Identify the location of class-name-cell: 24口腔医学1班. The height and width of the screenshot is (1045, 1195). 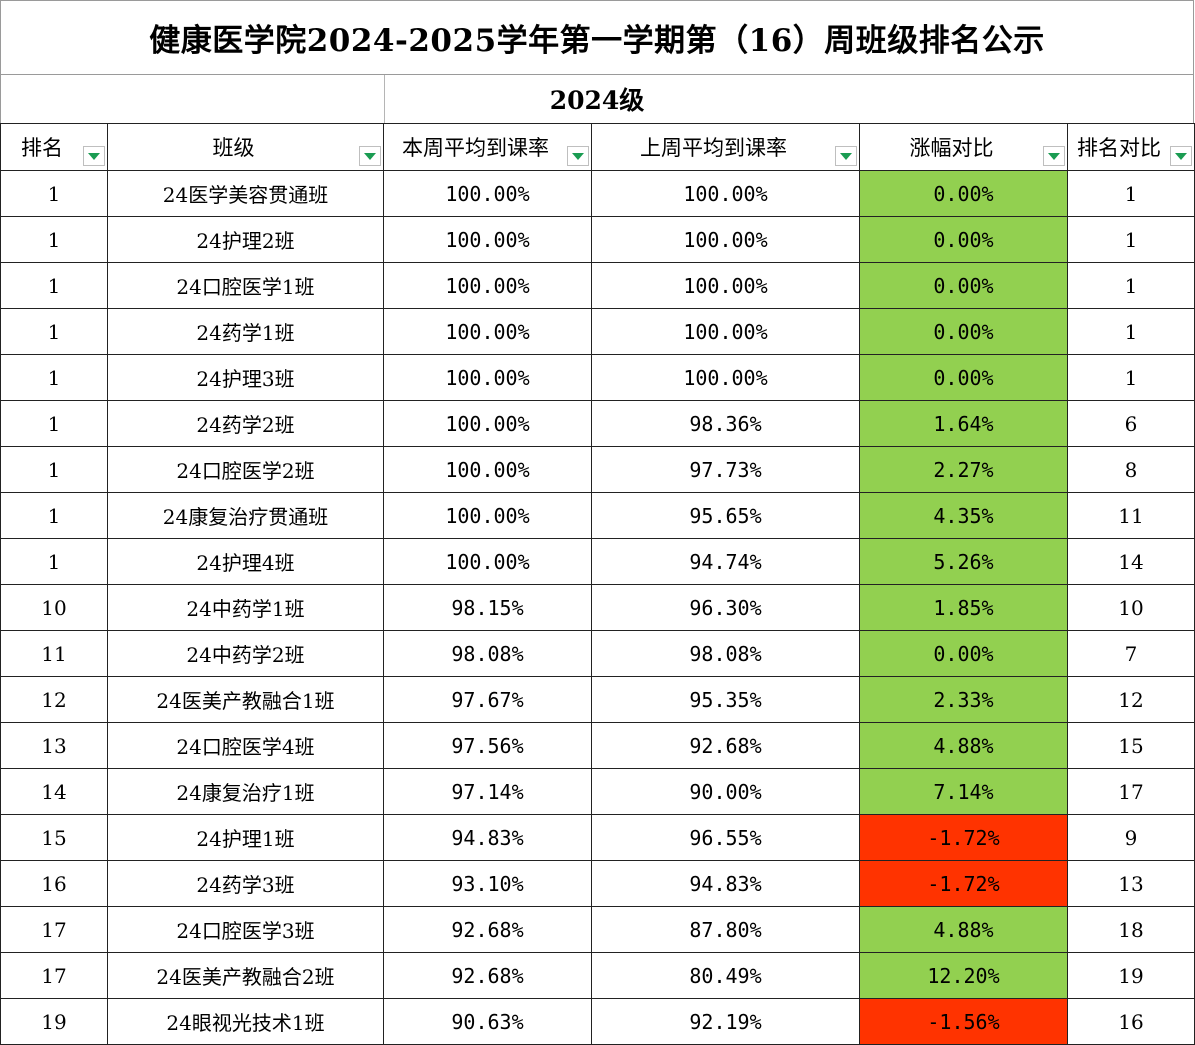
(245, 285).